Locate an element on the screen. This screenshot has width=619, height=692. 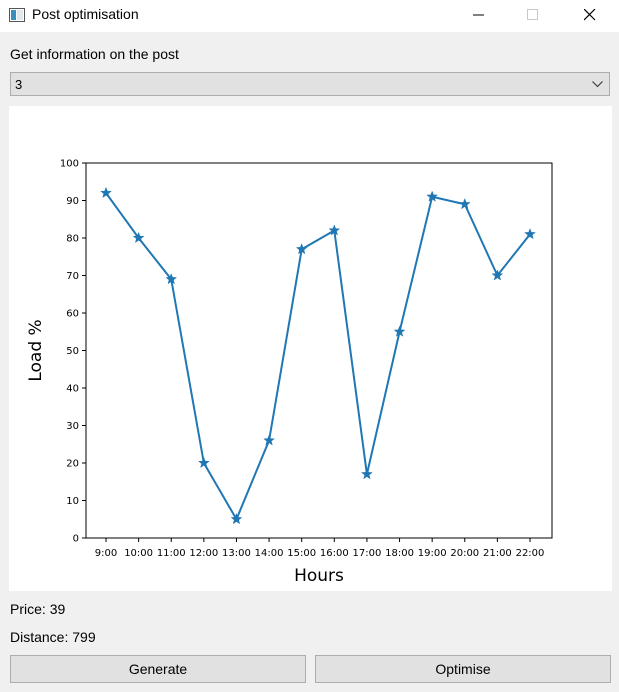
y-tick-label: 10 is located at coordinates (72, 501).